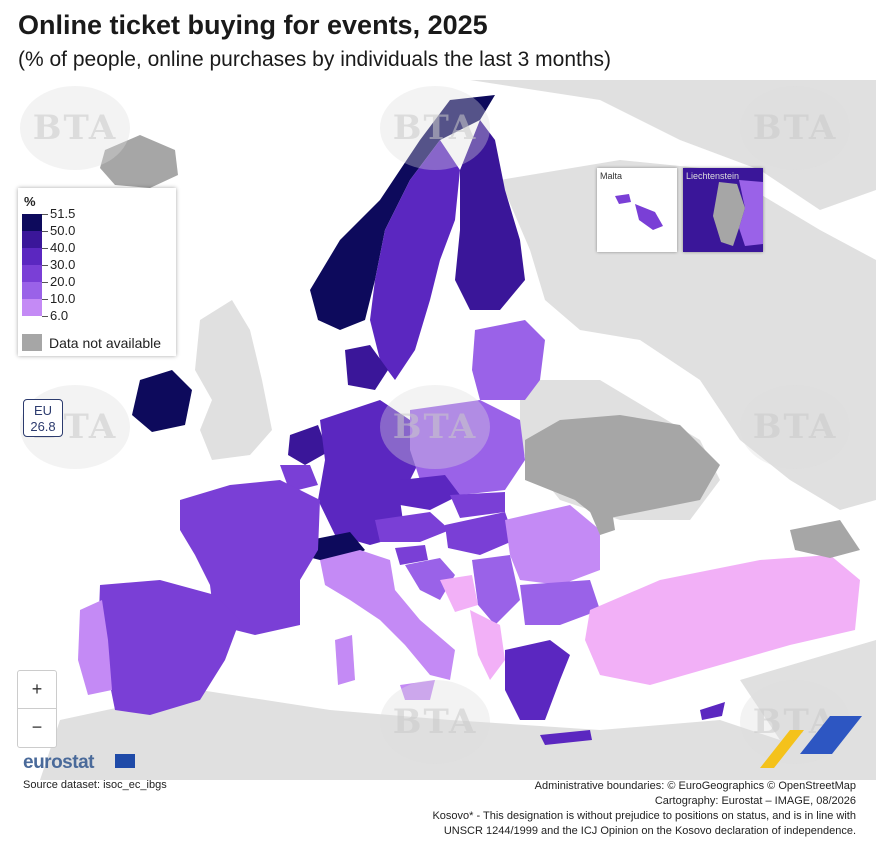 The width and height of the screenshot is (876, 859). I want to click on country-sweden, so click(415, 260).